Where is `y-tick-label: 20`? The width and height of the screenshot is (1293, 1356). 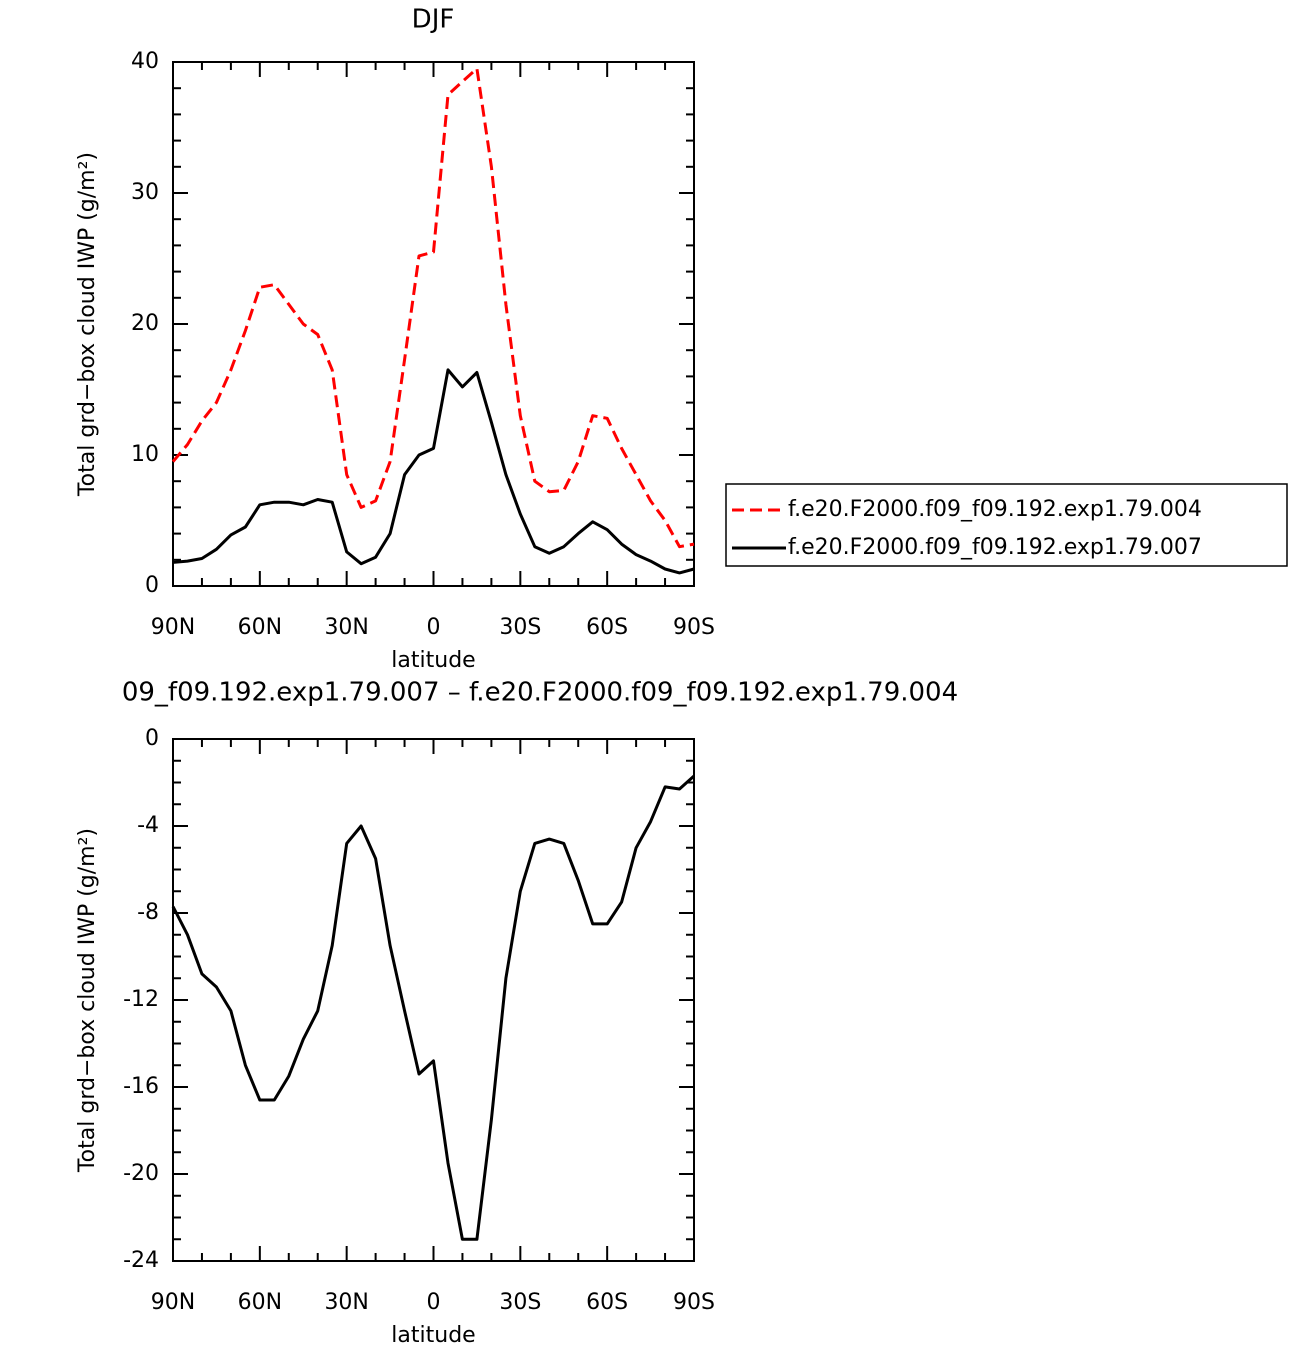 y-tick-label: 20 is located at coordinates (145, 323).